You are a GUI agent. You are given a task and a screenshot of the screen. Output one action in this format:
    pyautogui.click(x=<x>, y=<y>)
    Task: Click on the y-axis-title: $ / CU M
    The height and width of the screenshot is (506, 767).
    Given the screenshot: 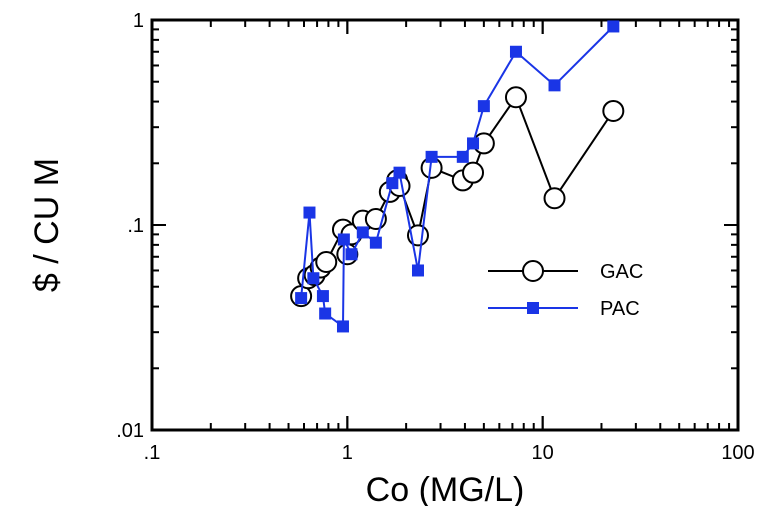 What is the action you would take?
    pyautogui.click(x=47, y=225)
    